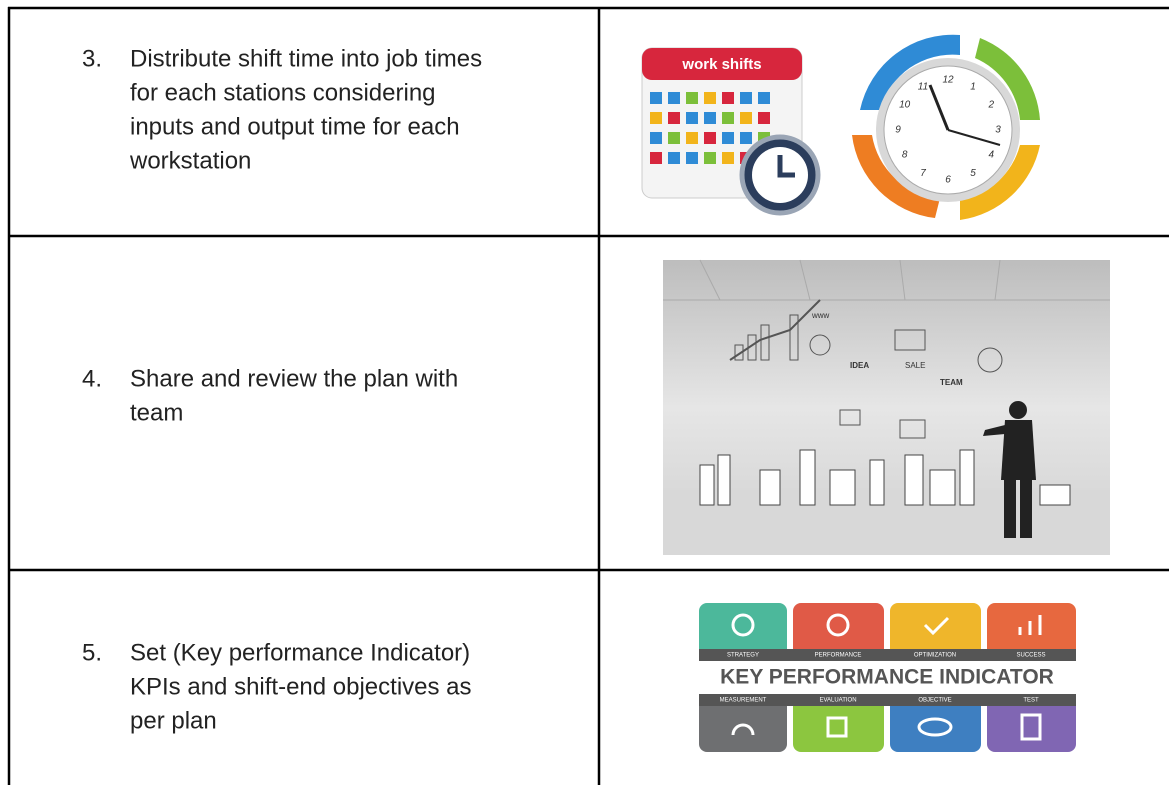 This screenshot has height=785, width=1169. I want to click on arrow-yellow, so click(1000, 182).